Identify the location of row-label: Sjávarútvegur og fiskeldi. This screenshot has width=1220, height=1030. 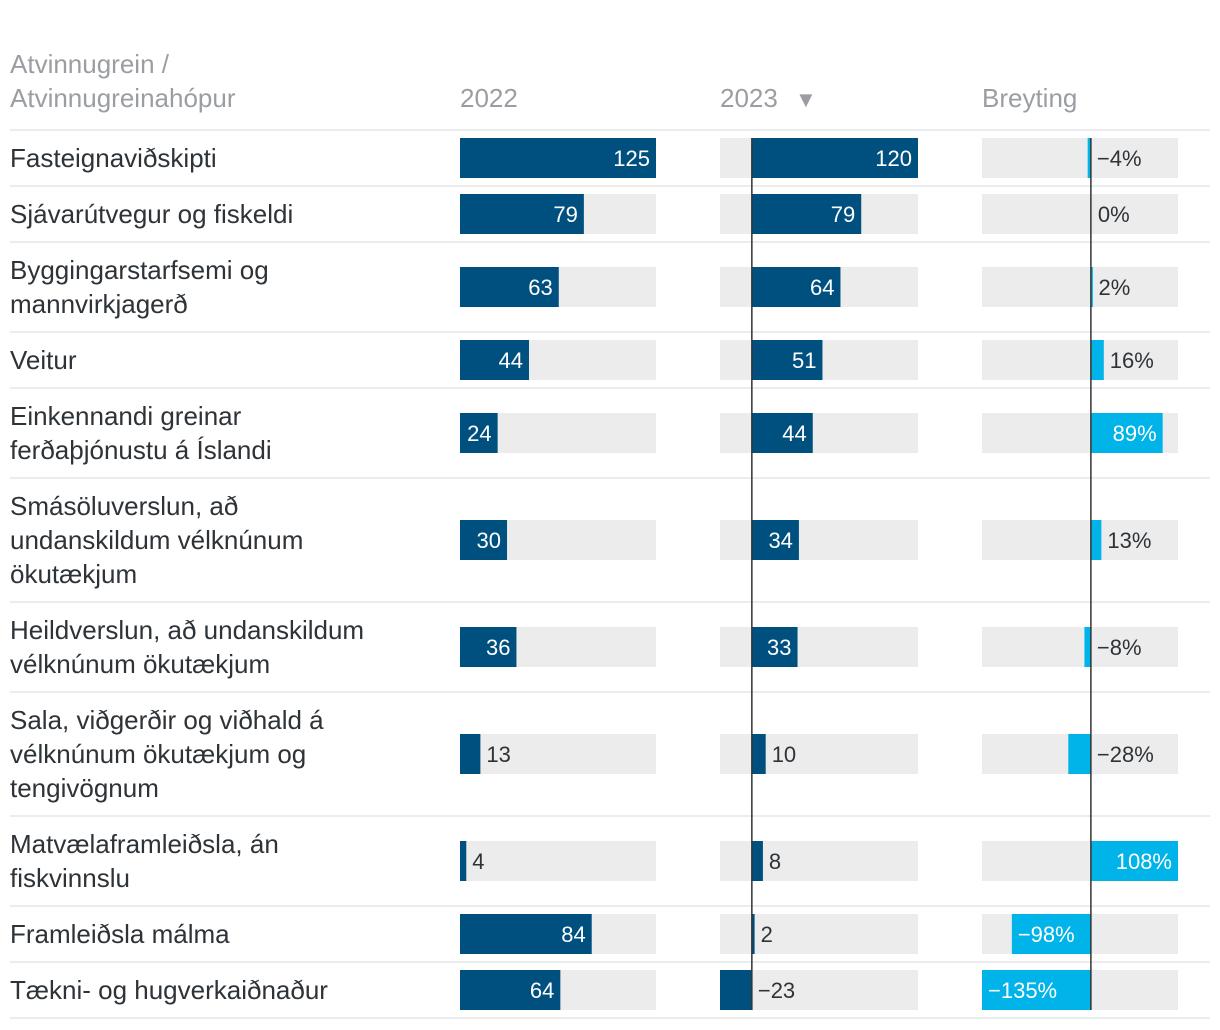
(151, 214).